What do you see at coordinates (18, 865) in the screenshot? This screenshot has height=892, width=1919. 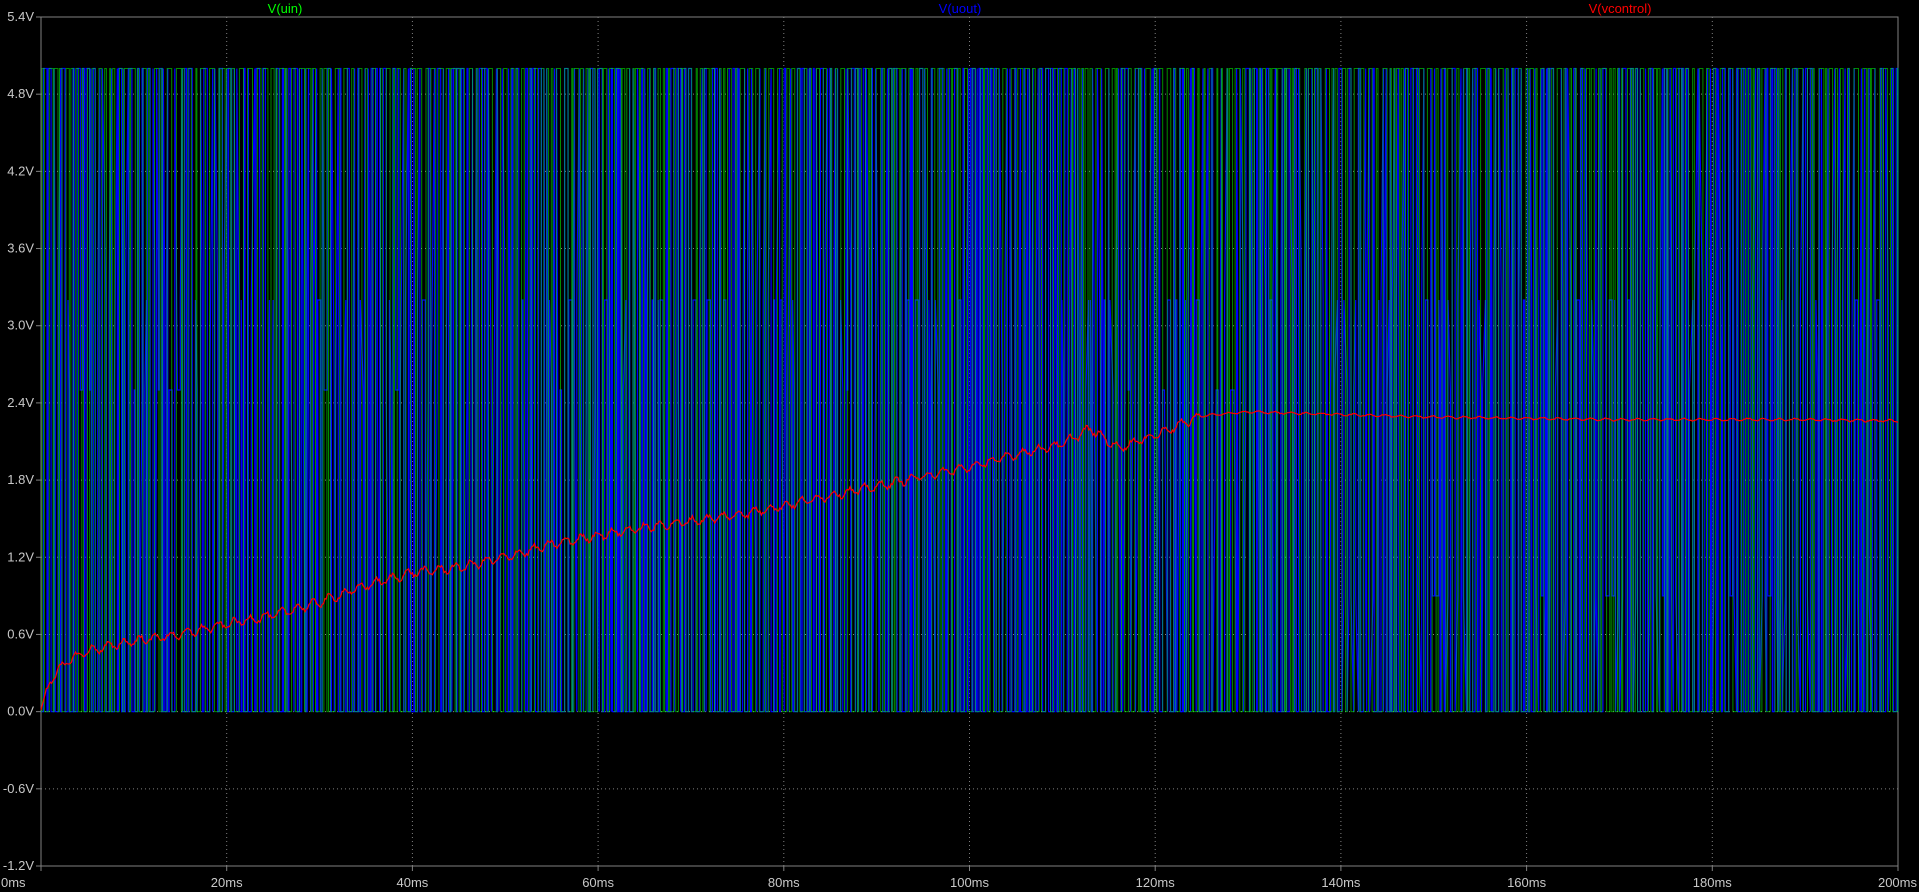 I see `y-tick-label: -1.2V` at bounding box center [18, 865].